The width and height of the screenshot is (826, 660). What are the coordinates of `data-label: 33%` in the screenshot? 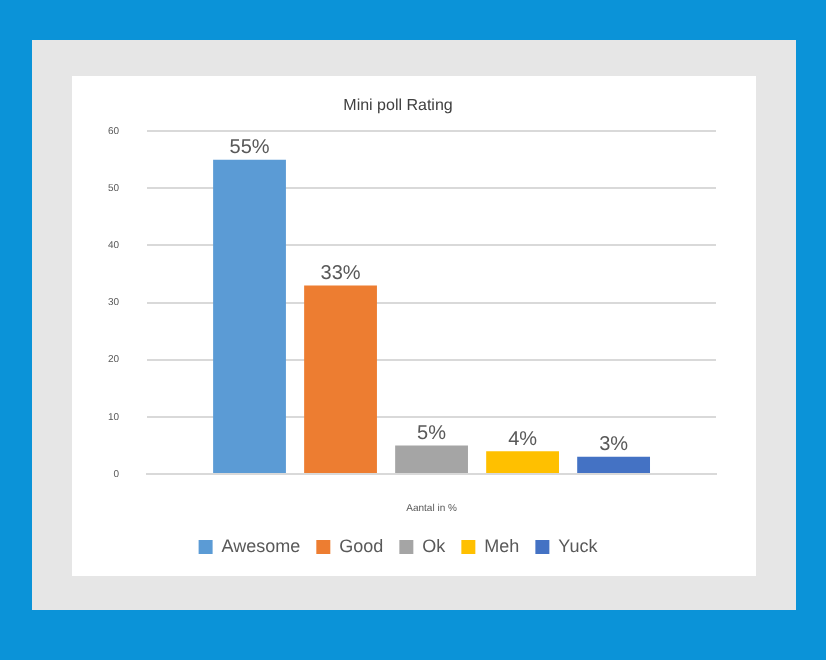 It's located at (340, 273).